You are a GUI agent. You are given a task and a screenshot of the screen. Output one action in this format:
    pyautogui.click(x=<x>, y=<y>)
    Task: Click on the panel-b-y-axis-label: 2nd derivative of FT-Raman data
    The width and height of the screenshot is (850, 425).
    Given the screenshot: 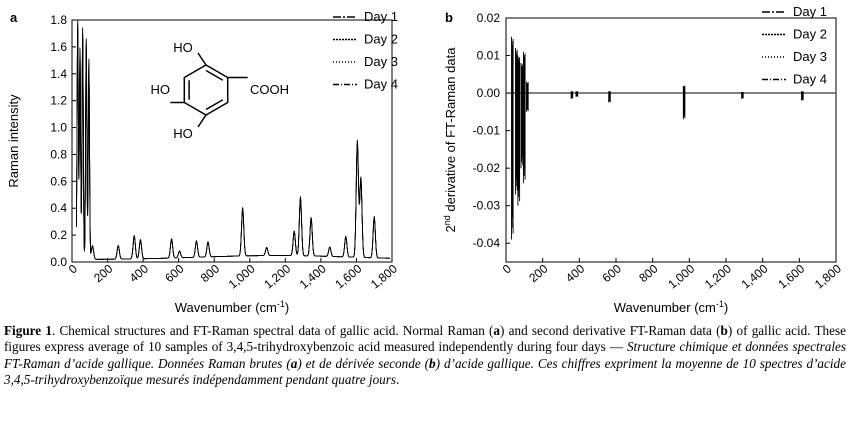 What is the action you would take?
    pyautogui.click(x=450, y=140)
    